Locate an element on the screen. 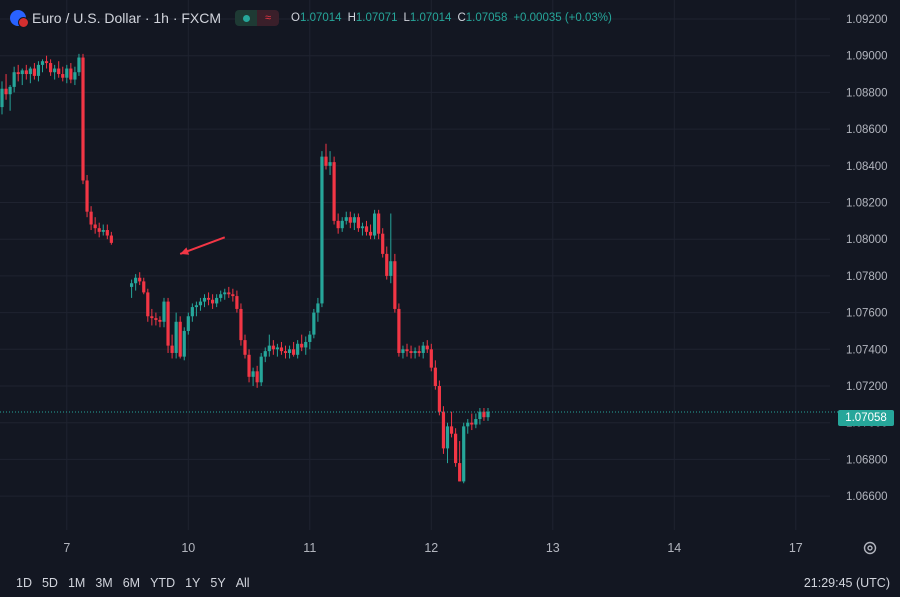 The height and width of the screenshot is (597, 900). range-button-1d: 1D is located at coordinates (24, 583).